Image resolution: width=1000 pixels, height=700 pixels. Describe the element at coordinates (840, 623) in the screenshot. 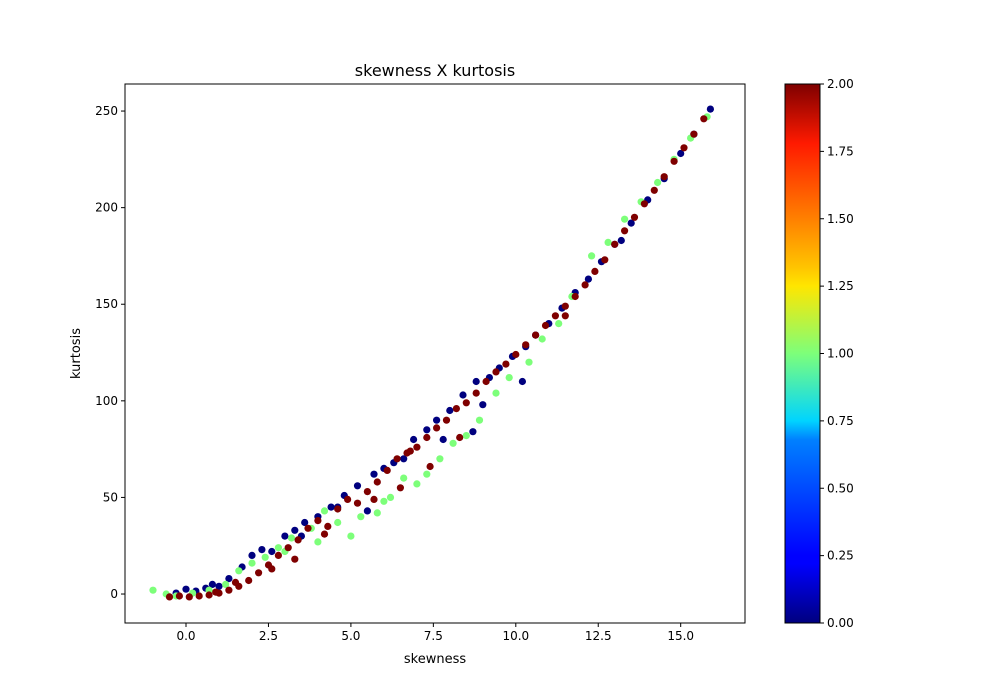

I see `colorbar-tick-label: 0.00` at that location.